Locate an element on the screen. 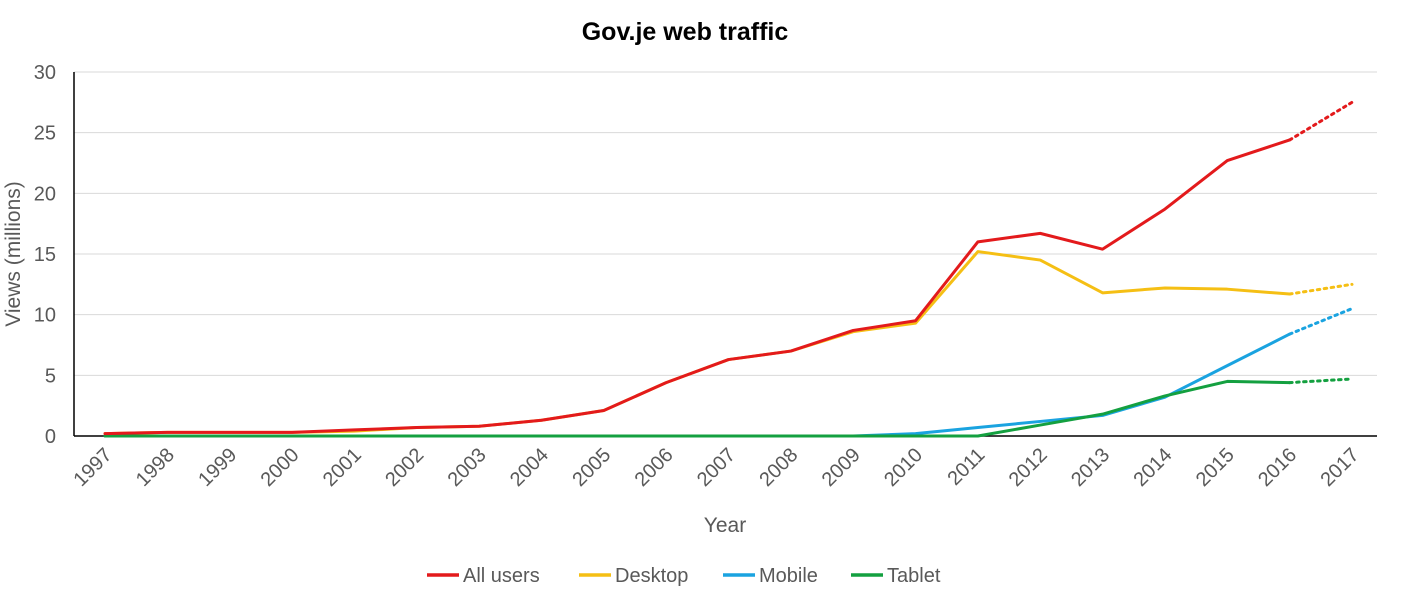 This screenshot has width=1420, height=605. x-tick-label: 2015 is located at coordinates (1215, 467).